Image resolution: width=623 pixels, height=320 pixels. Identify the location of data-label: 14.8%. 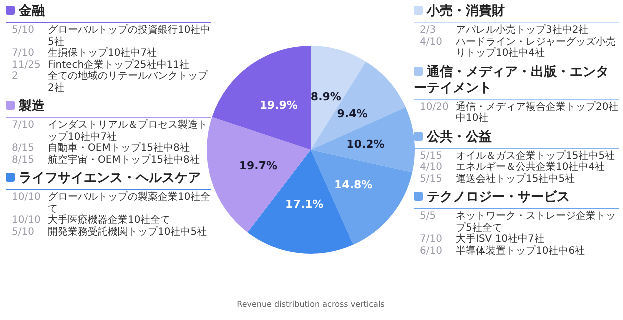
(353, 185).